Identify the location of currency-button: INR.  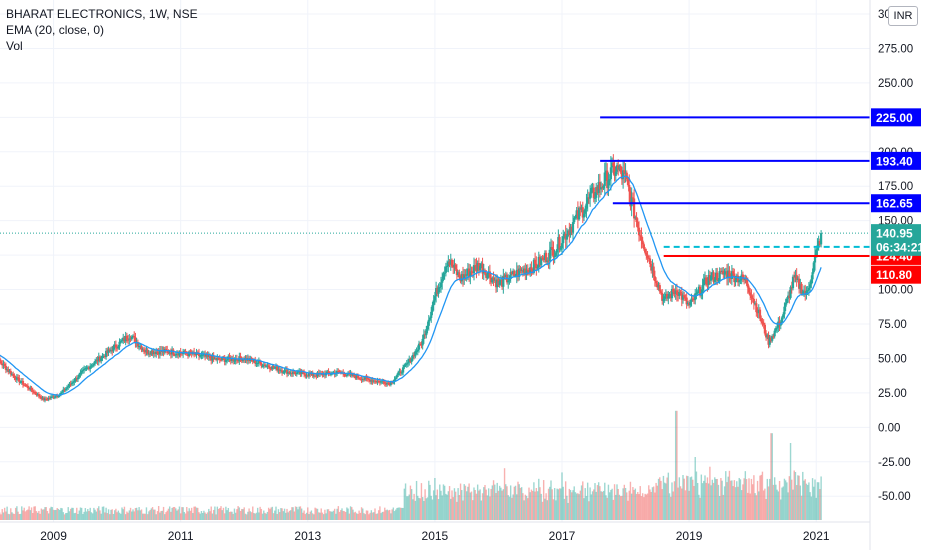
(903, 16).